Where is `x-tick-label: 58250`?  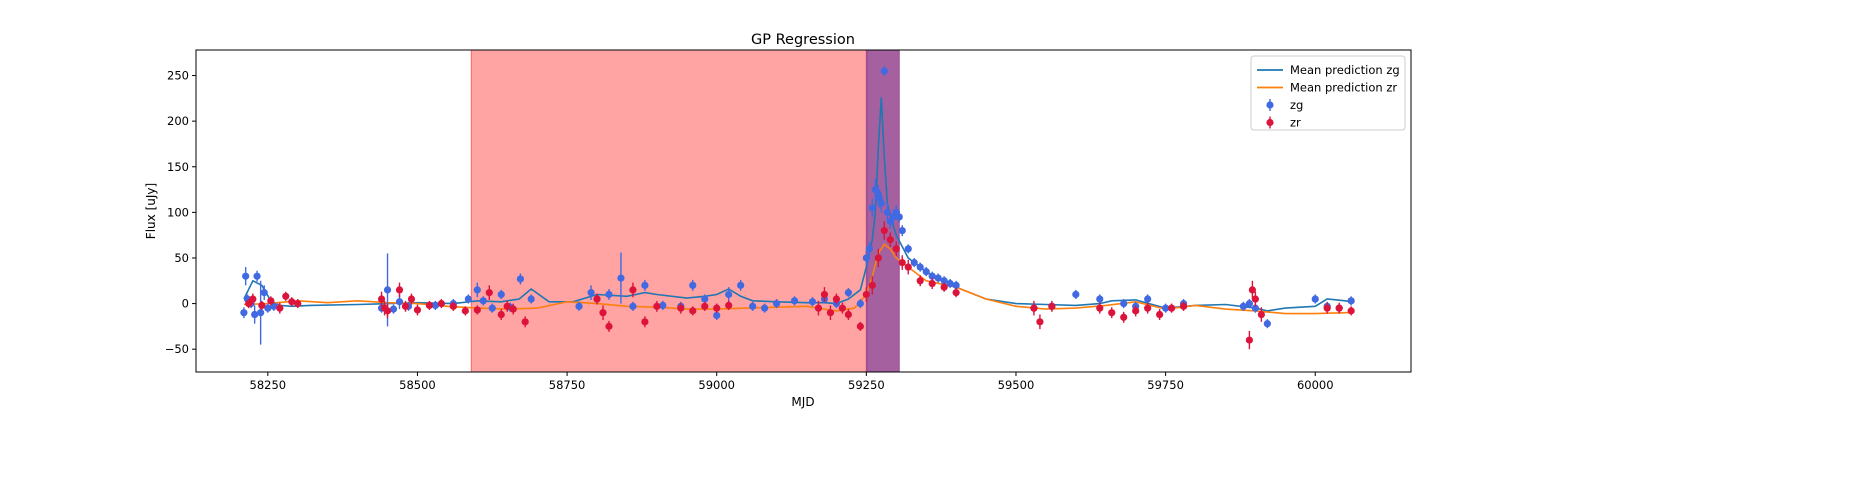 x-tick-label: 58250 is located at coordinates (268, 385).